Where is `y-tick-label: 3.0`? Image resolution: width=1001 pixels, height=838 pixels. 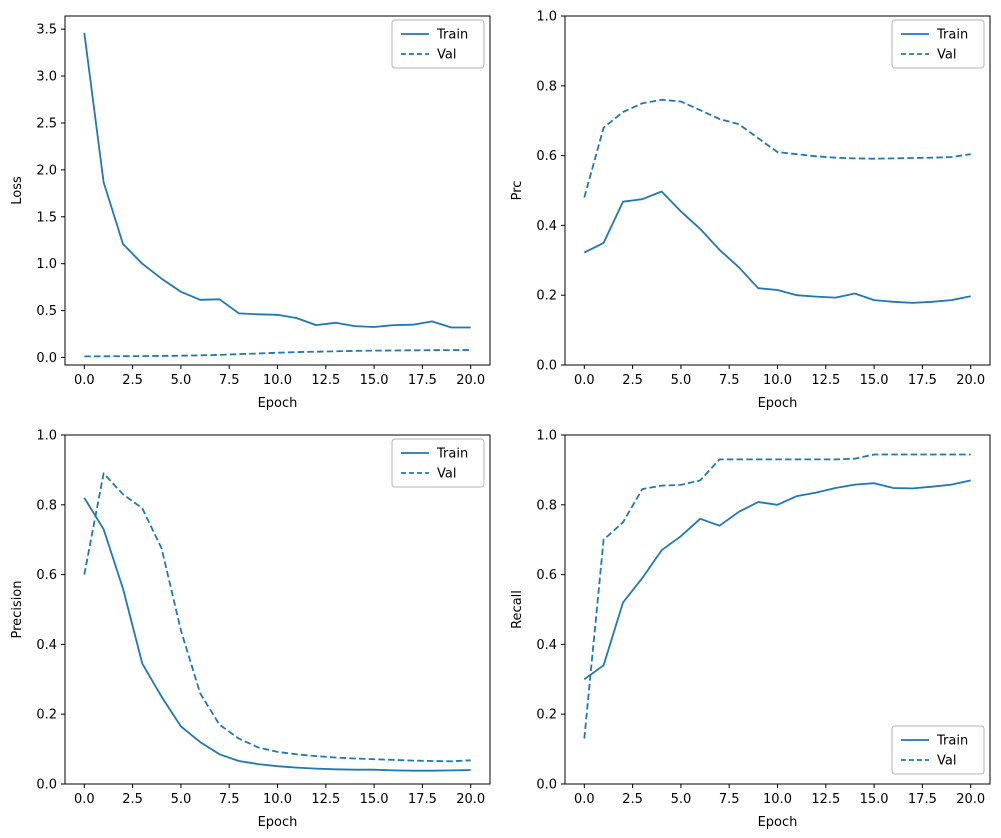
y-tick-label: 3.0 is located at coordinates (46, 77).